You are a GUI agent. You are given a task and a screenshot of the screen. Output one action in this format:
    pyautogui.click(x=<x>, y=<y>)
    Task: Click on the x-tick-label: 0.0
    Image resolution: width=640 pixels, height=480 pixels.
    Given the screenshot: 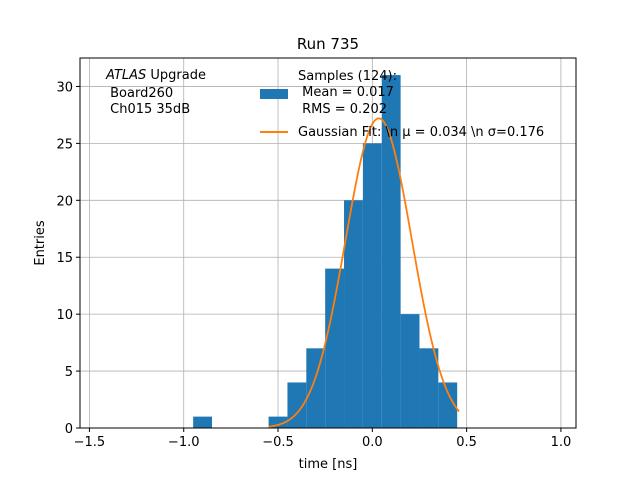 What is the action you would take?
    pyautogui.click(x=372, y=442)
    